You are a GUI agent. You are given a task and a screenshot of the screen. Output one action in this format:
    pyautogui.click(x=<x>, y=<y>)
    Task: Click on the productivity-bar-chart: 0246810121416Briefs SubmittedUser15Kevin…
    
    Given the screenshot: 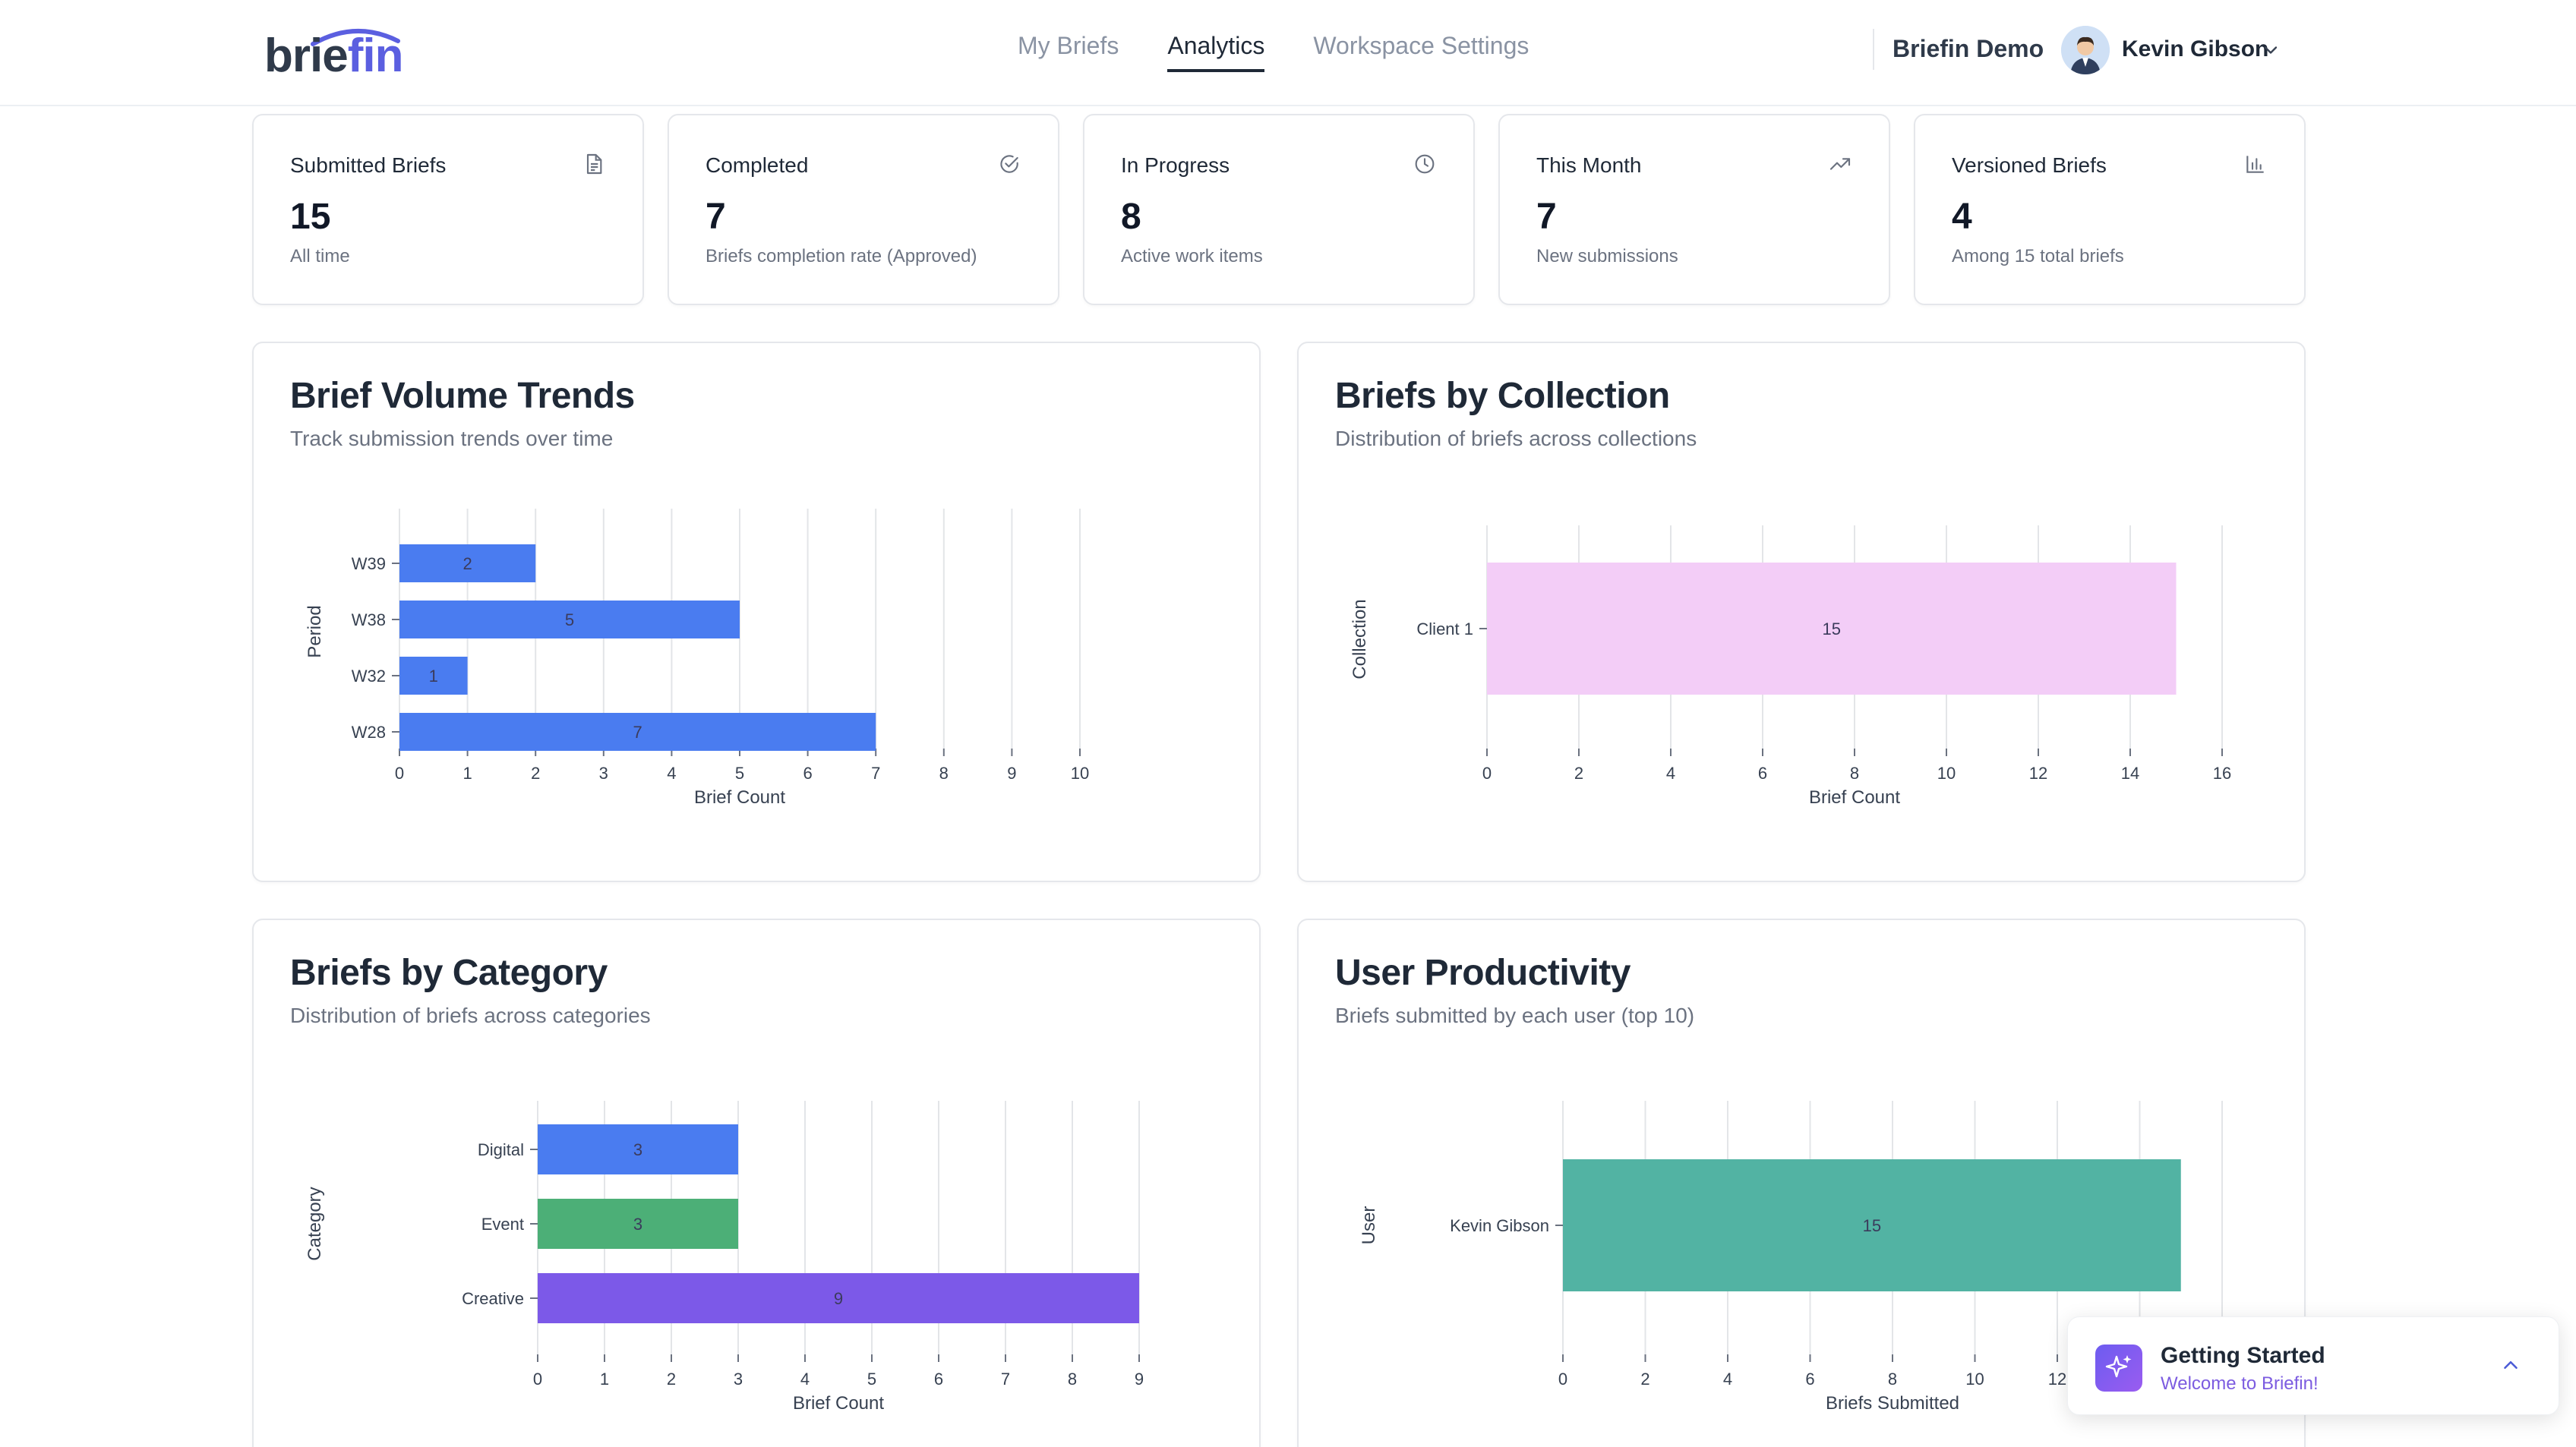 What is the action you would take?
    pyautogui.click(x=1795, y=1257)
    